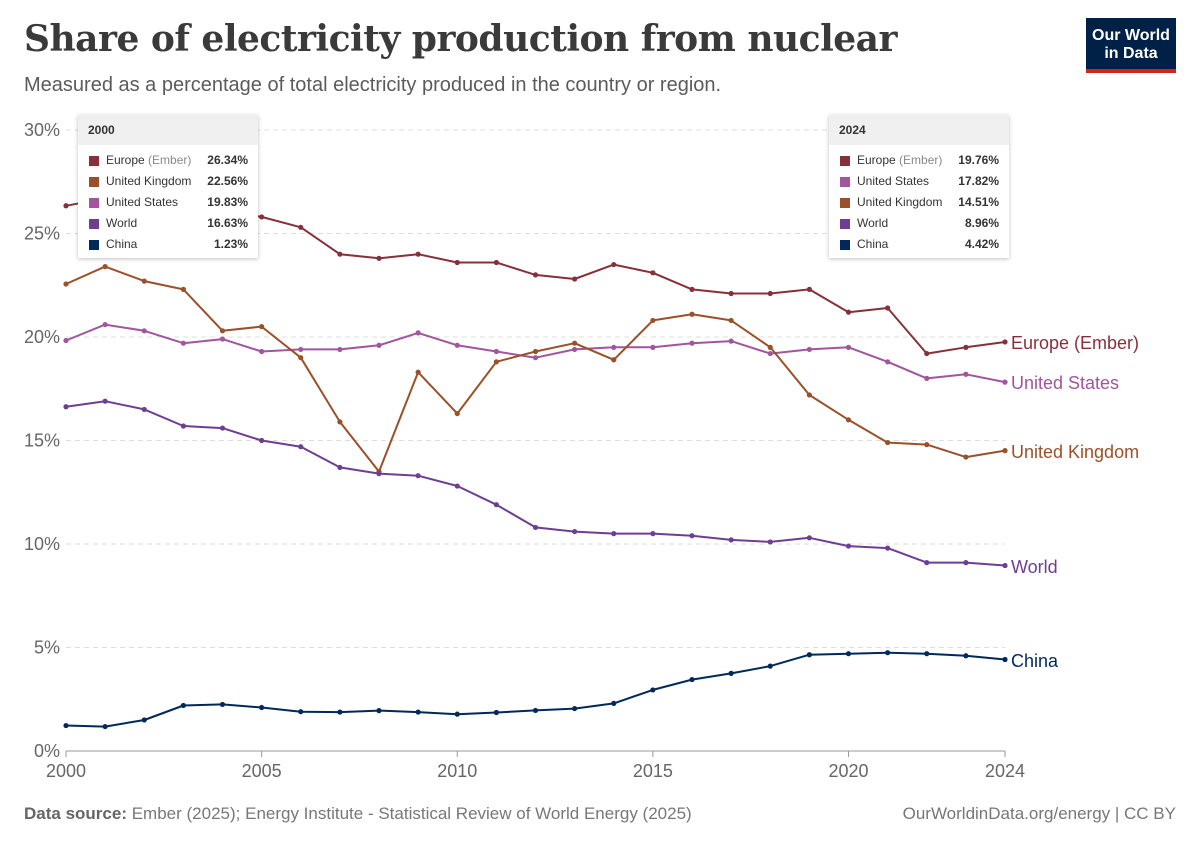 This screenshot has height=847, width=1200. What do you see at coordinates (1005, 771) in the screenshot?
I see `x-tick-label: 2024` at bounding box center [1005, 771].